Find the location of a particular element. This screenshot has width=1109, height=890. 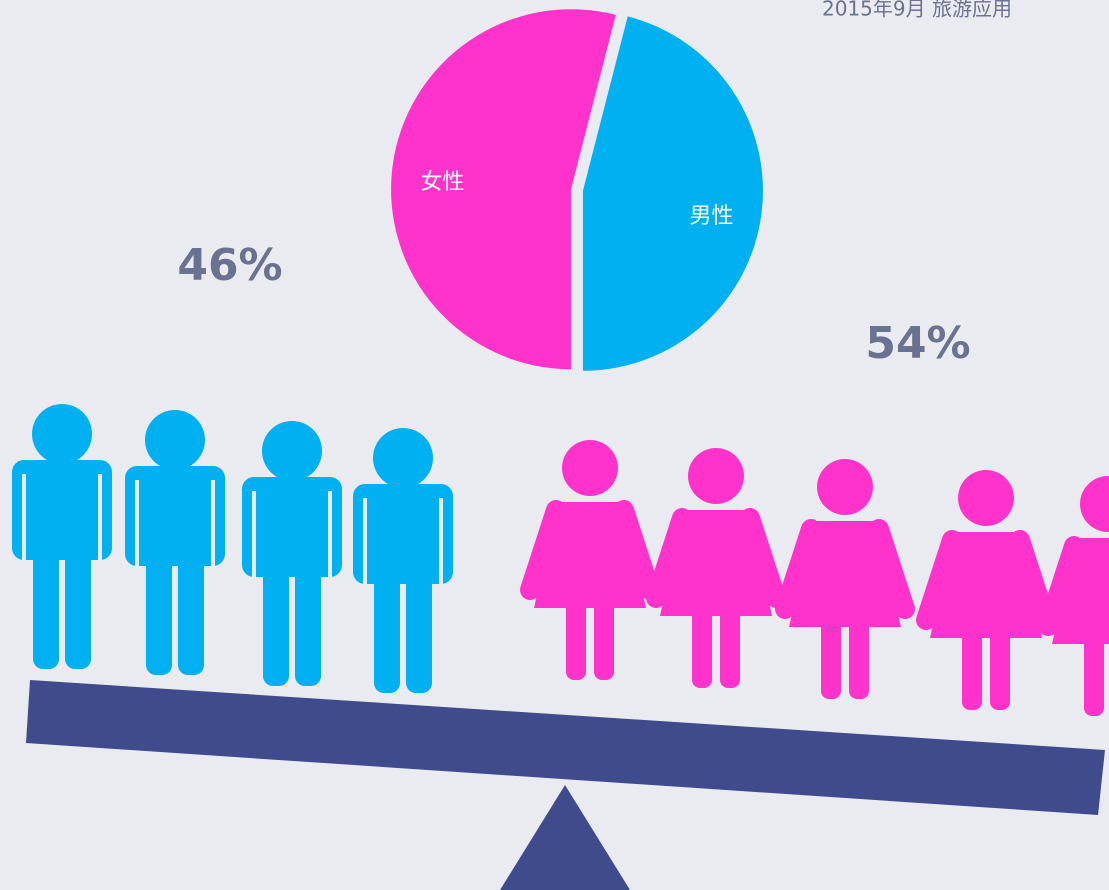

slice-label: 男性 is located at coordinates (712, 216).